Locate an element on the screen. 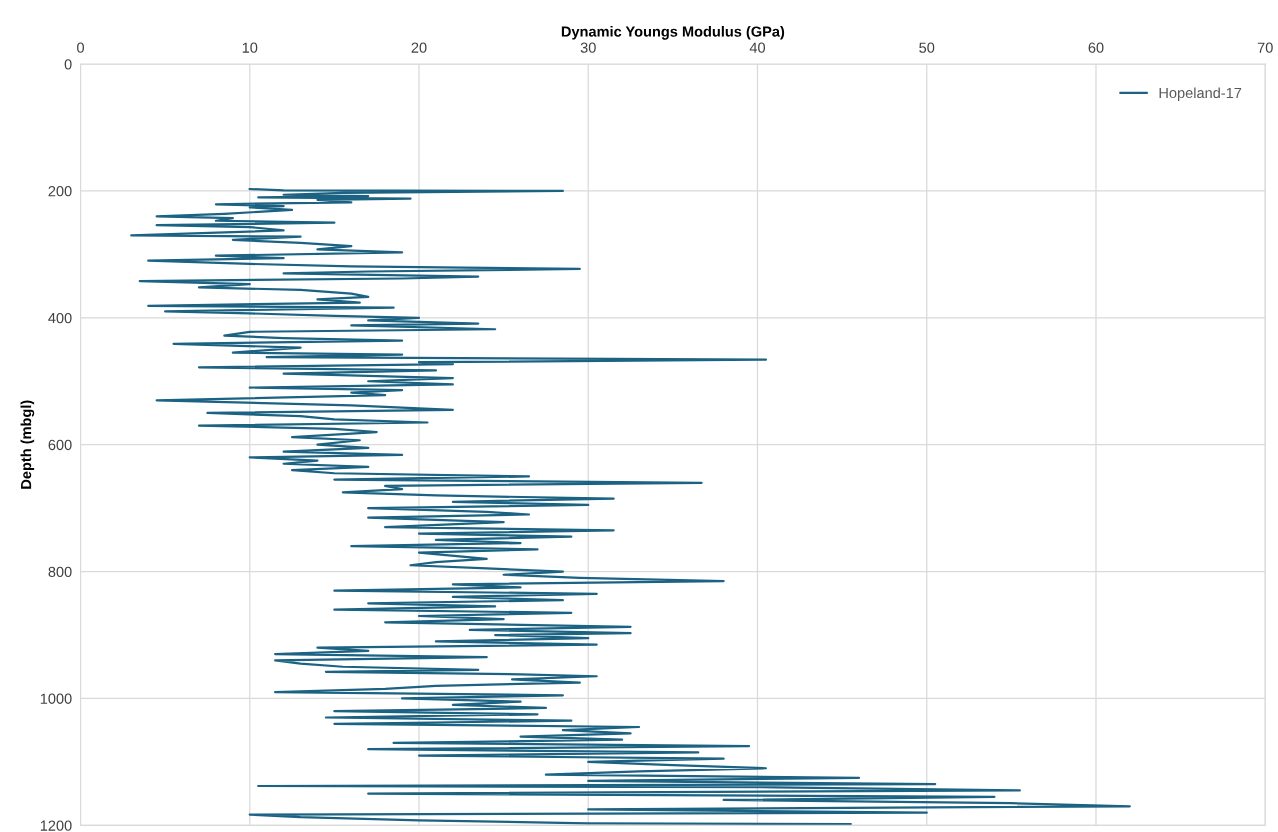  x-tick-label: 50 is located at coordinates (927, 47).